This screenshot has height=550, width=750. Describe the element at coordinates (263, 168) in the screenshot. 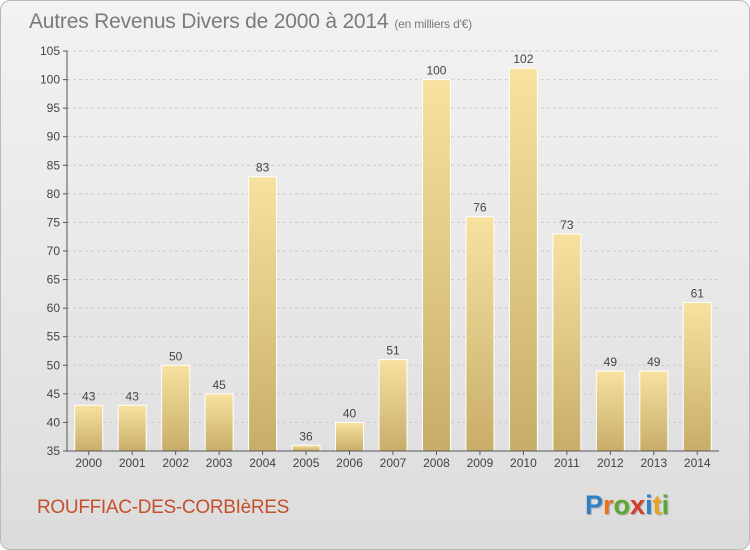

I see `bar-value-label: 83` at that location.